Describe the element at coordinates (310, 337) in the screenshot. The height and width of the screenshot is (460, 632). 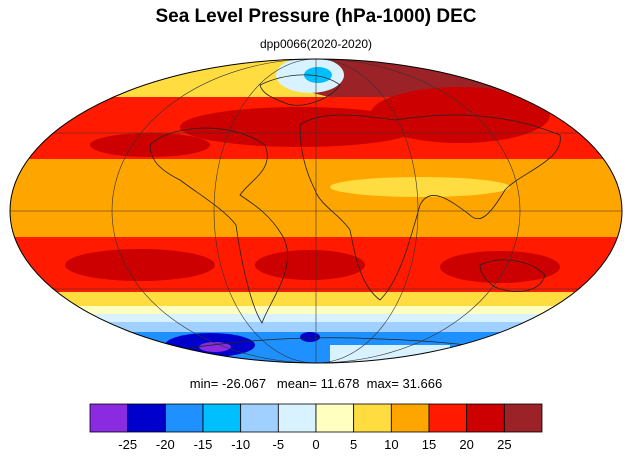
I see `ross-low` at that location.